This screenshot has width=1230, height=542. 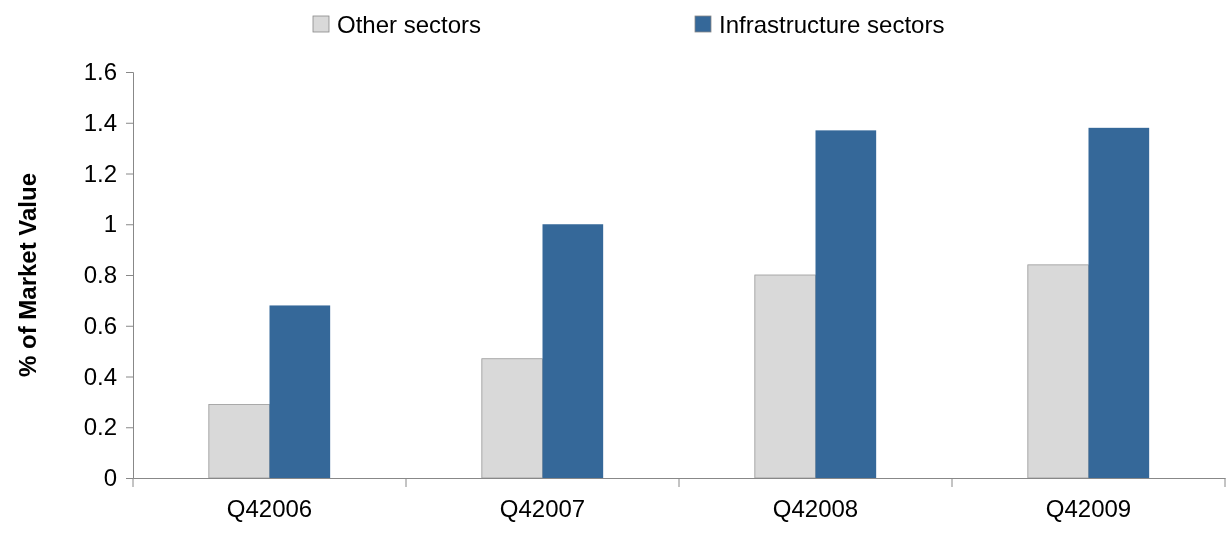 What do you see at coordinates (1088, 508) in the screenshot?
I see `x-tick-label: Q42009` at bounding box center [1088, 508].